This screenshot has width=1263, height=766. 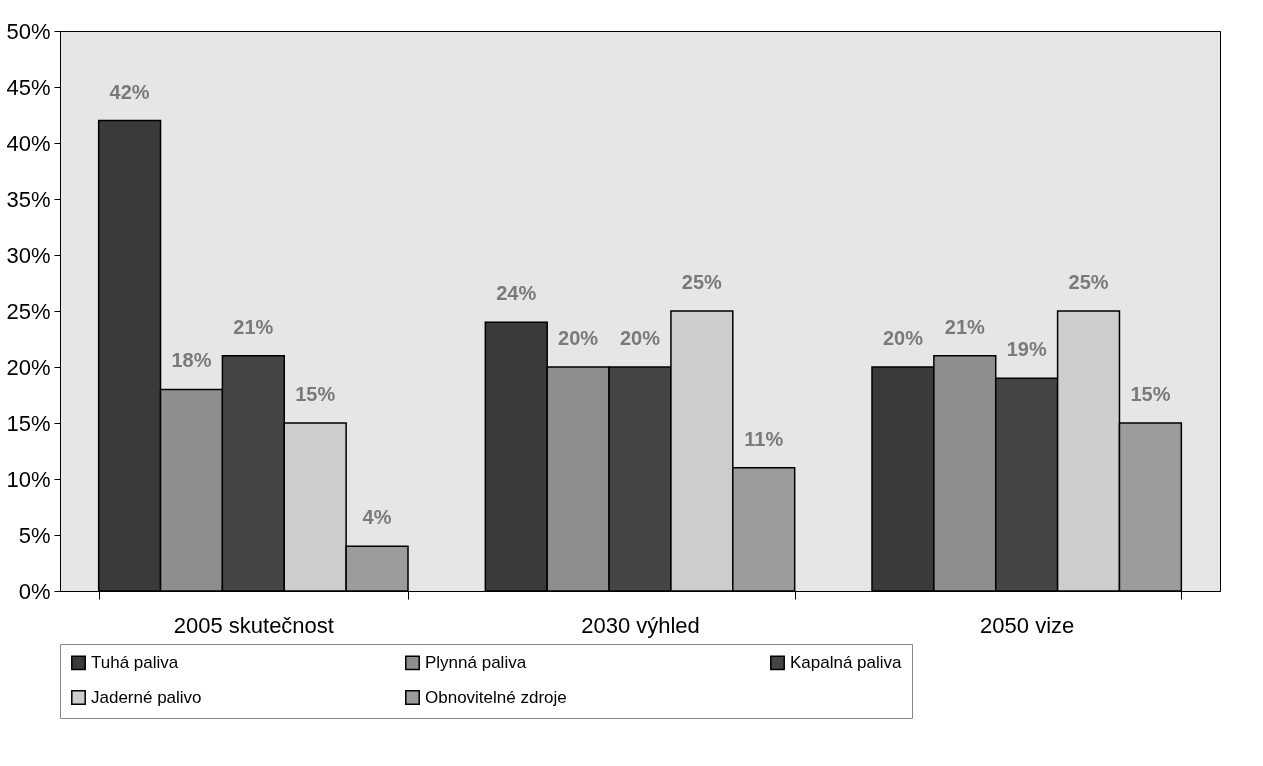 What do you see at coordinates (28, 311) in the screenshot?
I see `y-tick-label: 25%` at bounding box center [28, 311].